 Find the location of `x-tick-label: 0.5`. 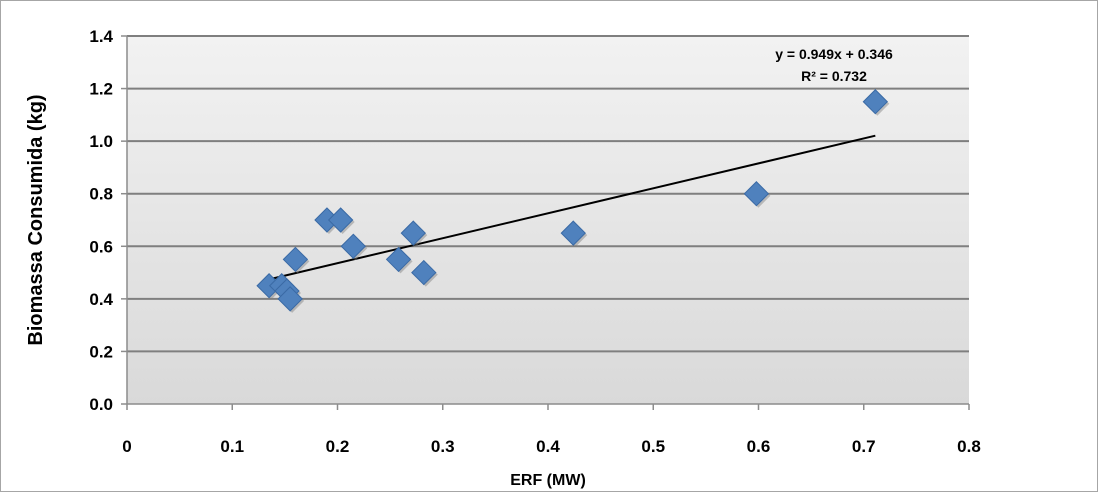

x-tick-label: 0.5 is located at coordinates (653, 446).